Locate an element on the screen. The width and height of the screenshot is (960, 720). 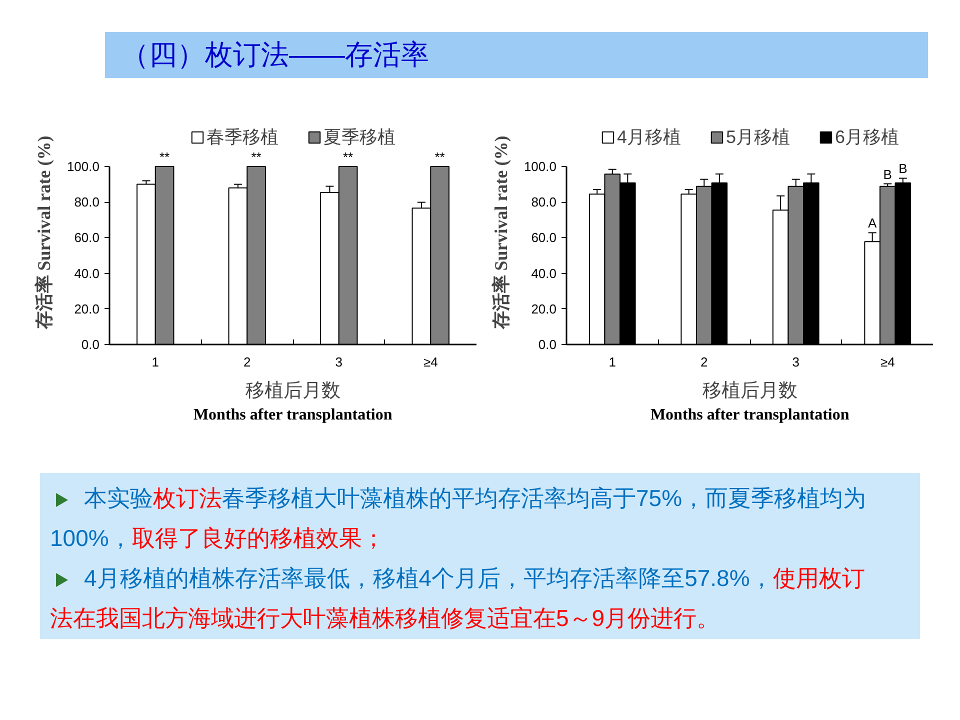
legend-label: 夏季移植 is located at coordinates (360, 137).